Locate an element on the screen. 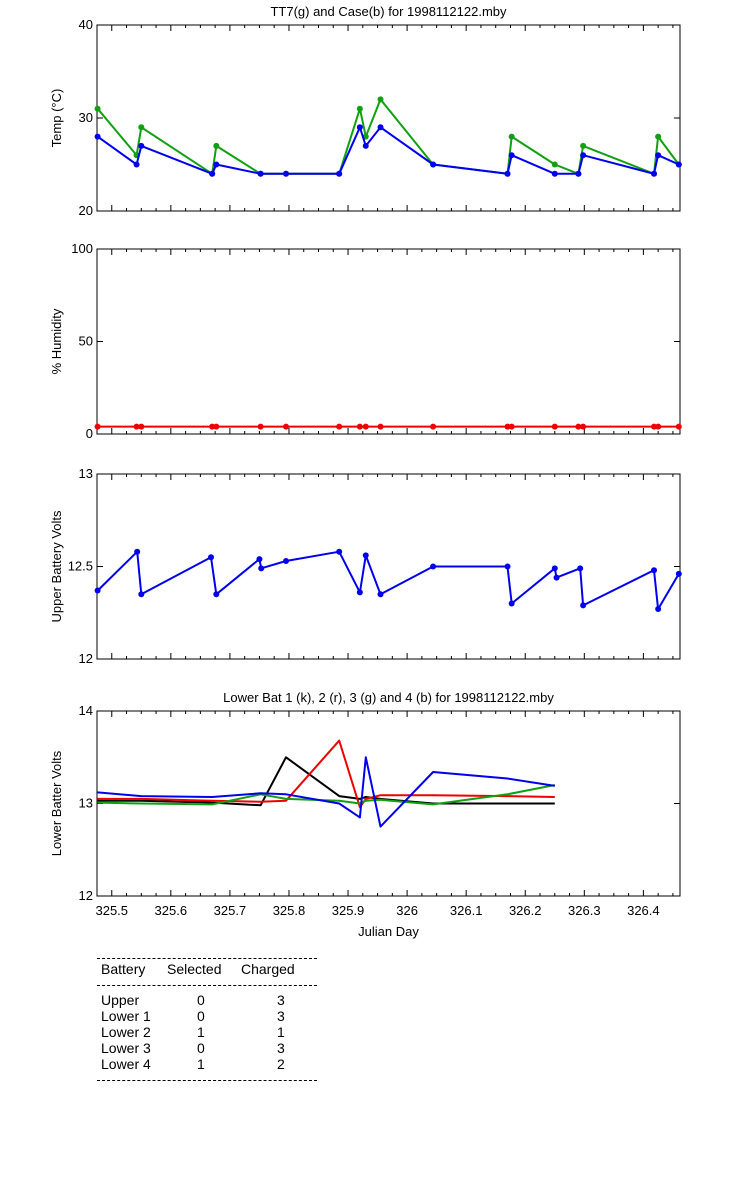  x-tick-label: 325.6 is located at coordinates (171, 910).